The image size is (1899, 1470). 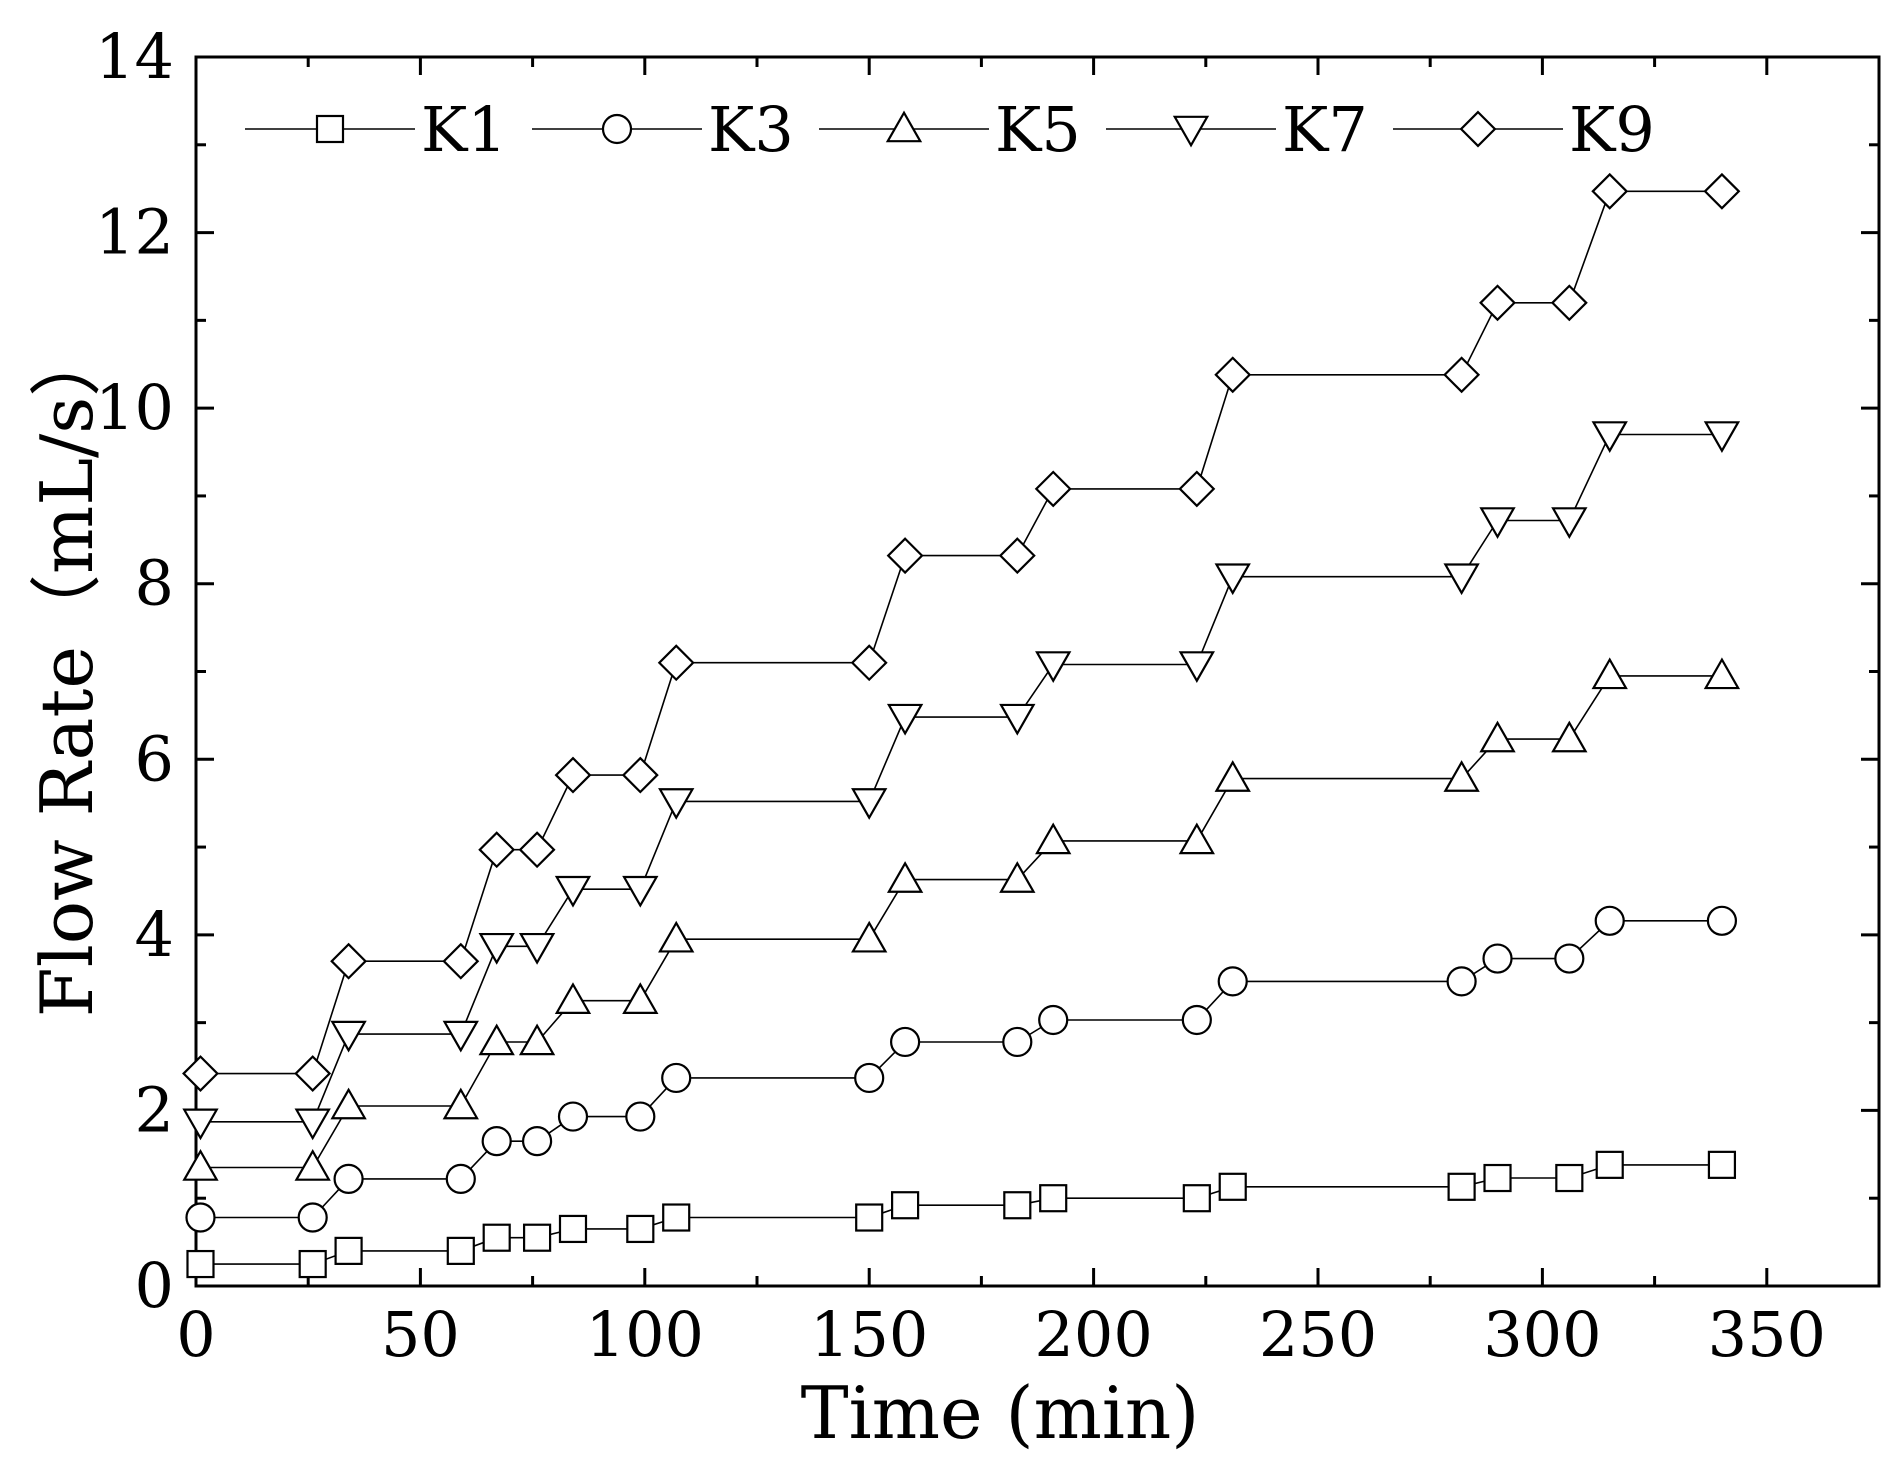 What do you see at coordinates (195, 1334) in the screenshot?
I see `x-tick-label: 0` at bounding box center [195, 1334].